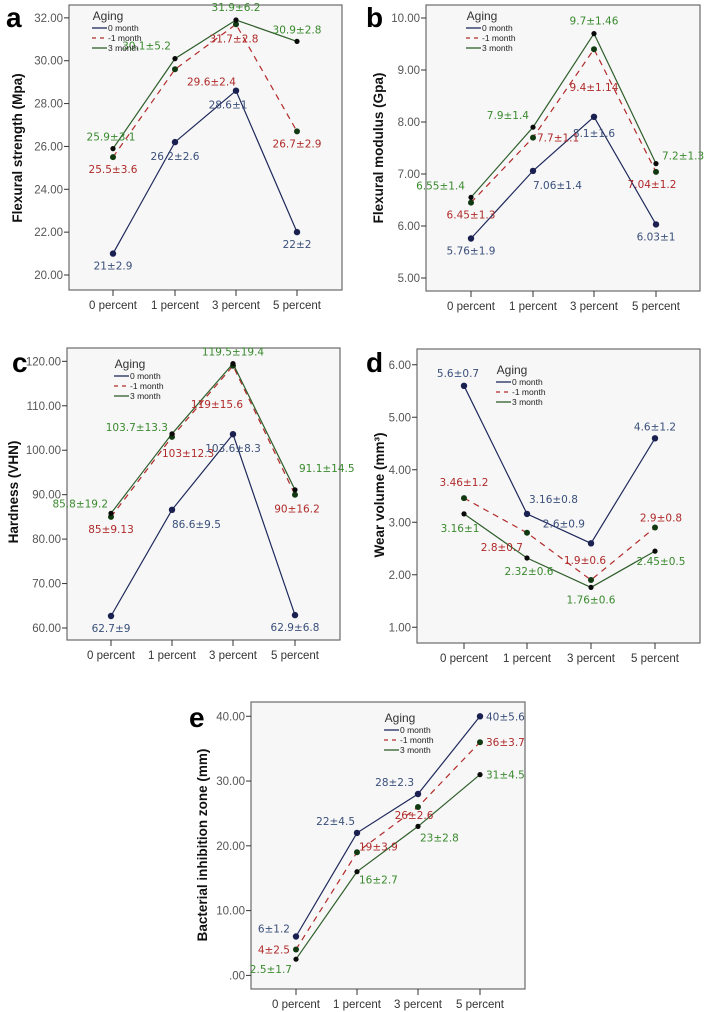  I want to click on y-tick-label: 2.00, so click(400, 576).